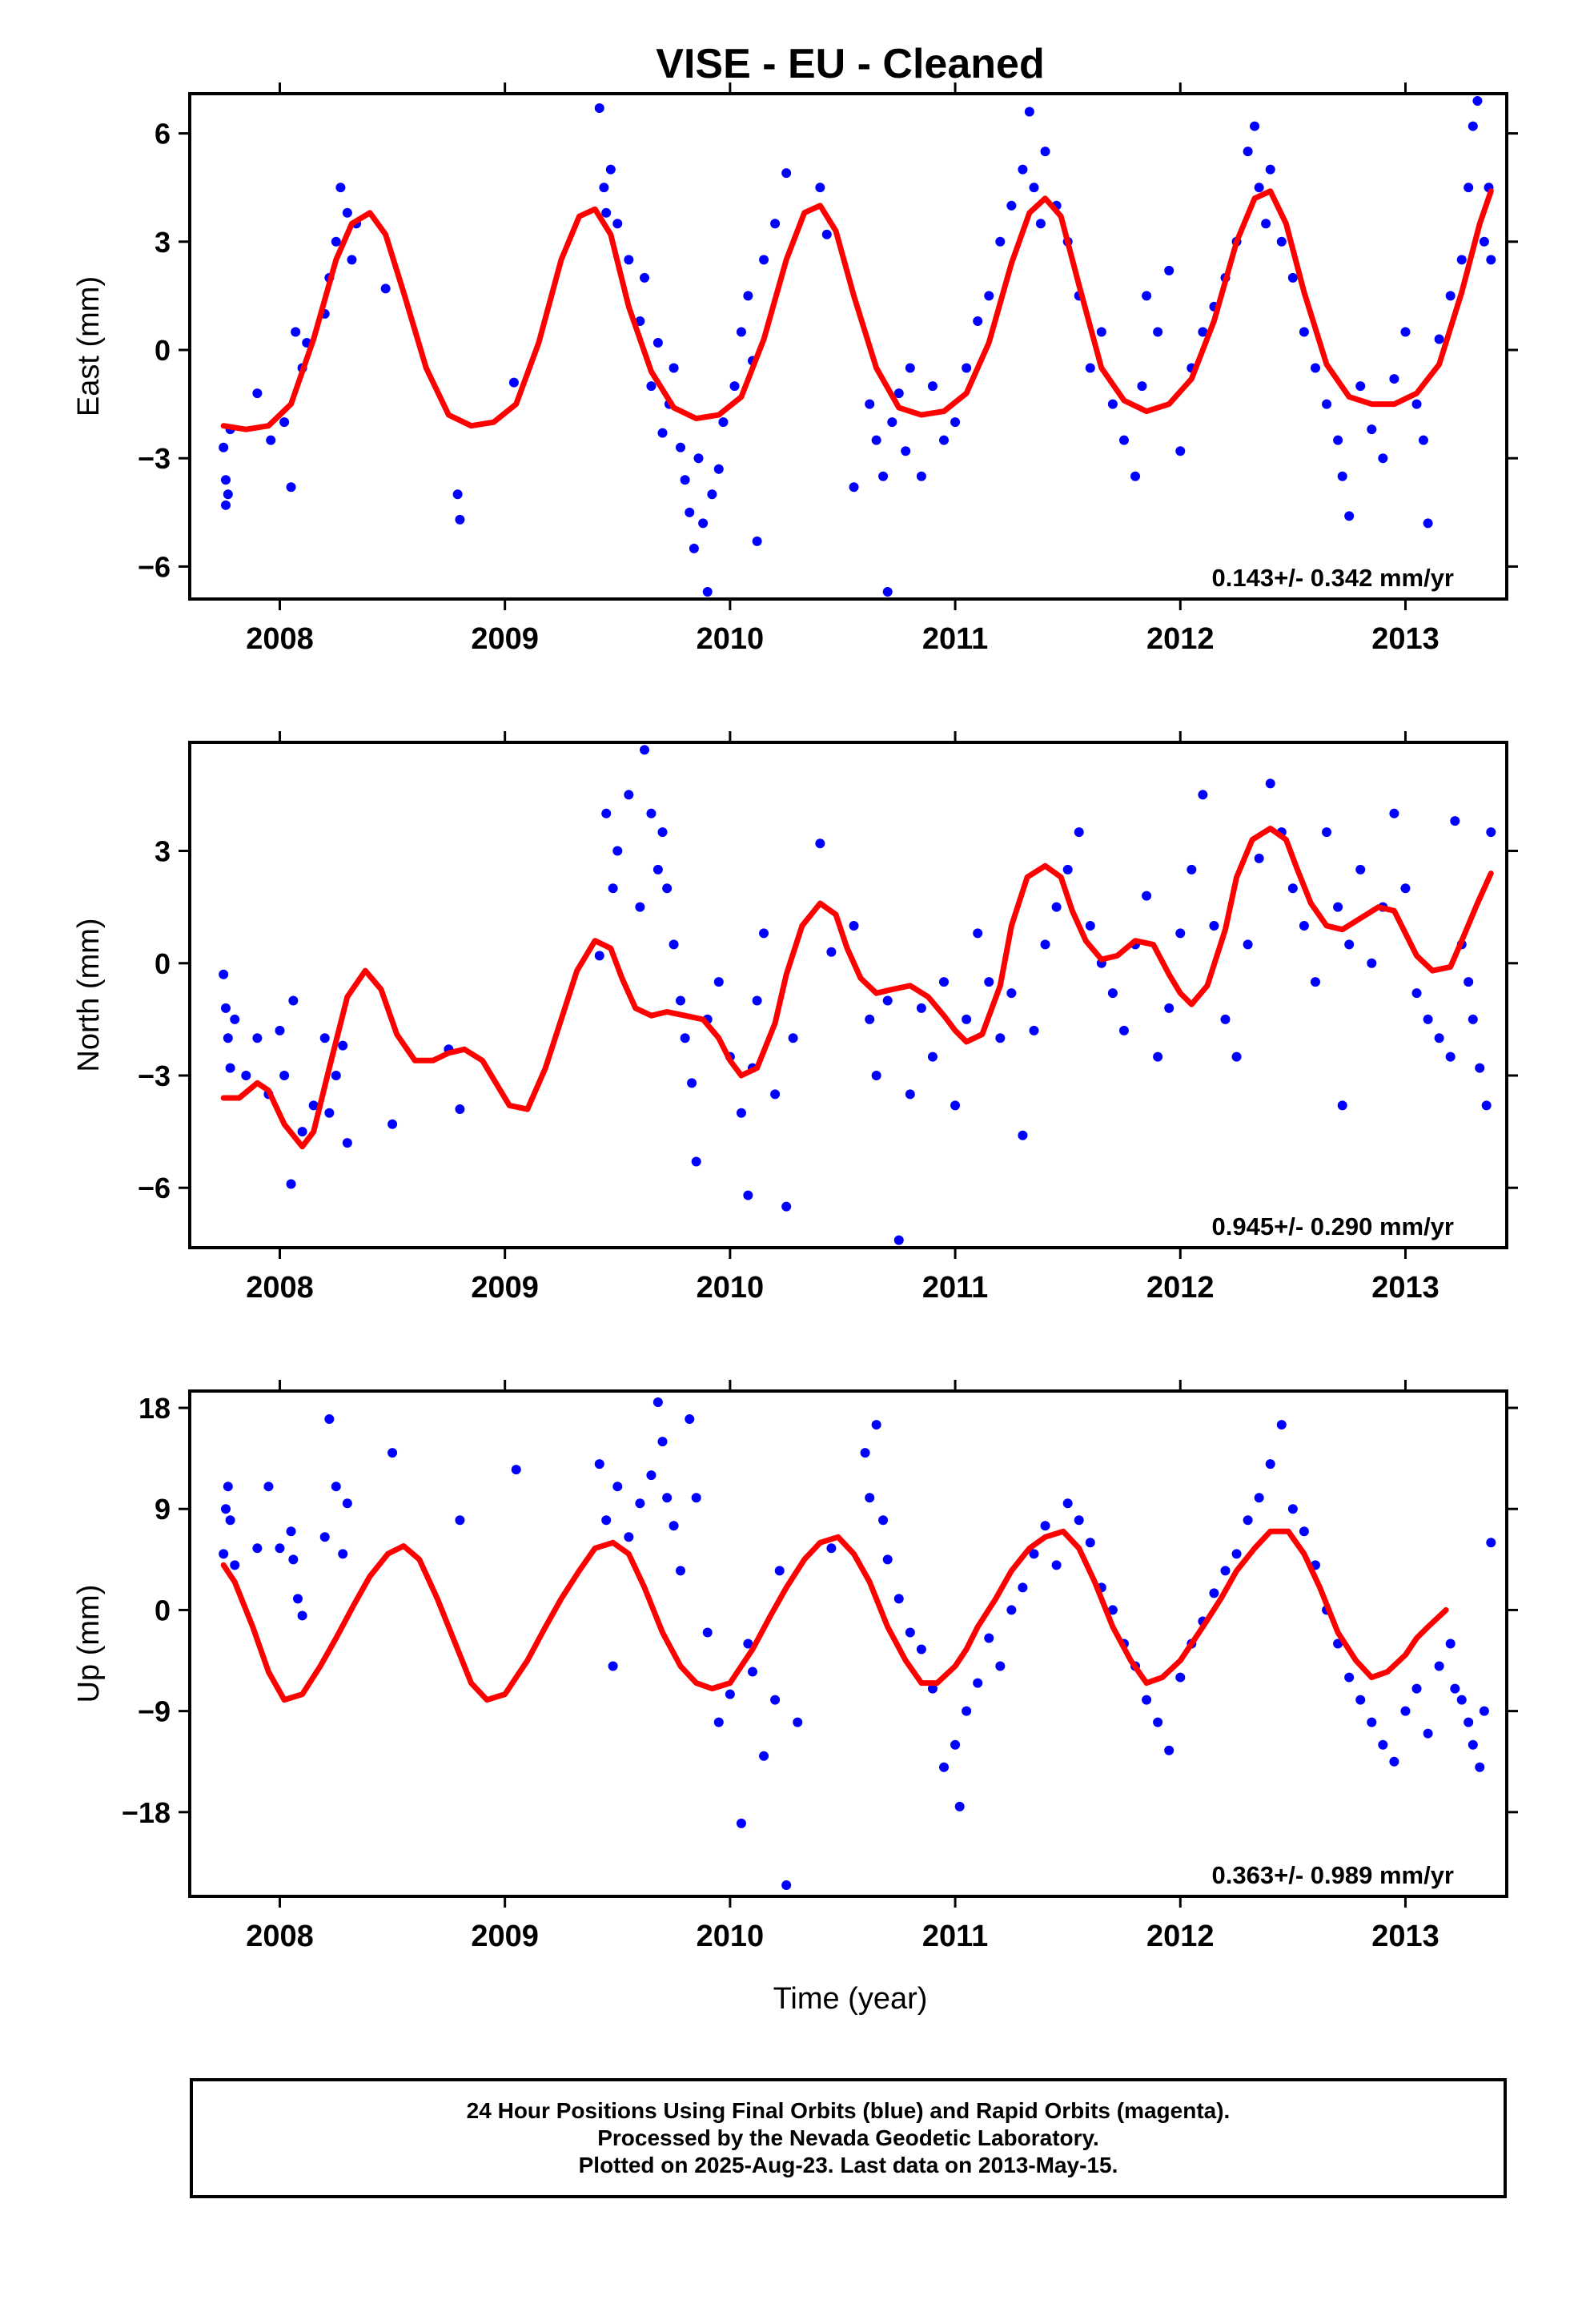  What do you see at coordinates (1180, 1288) in the screenshot?
I see `north-xtick-label: 2012` at bounding box center [1180, 1288].